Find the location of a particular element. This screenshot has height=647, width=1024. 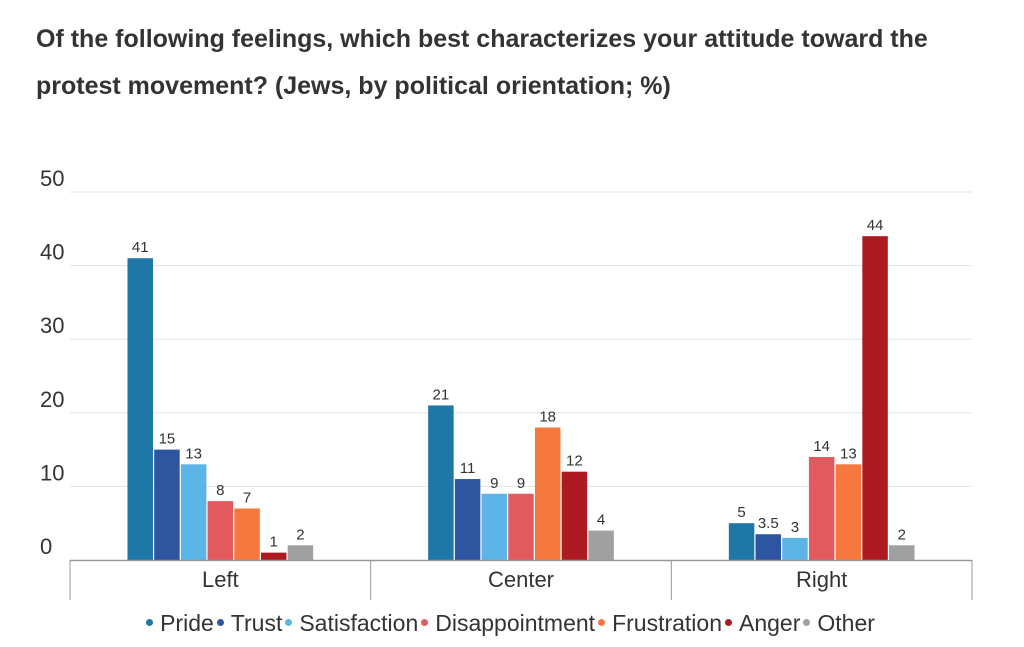

y-tick-label: 10 is located at coordinates (52, 472).